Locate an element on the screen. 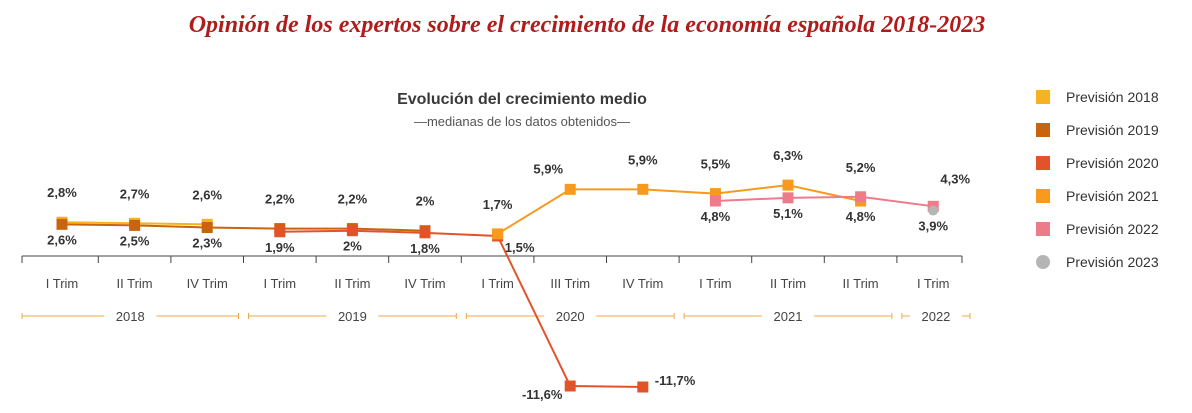 This screenshot has width=1192, height=413. data-label: -11,7% is located at coordinates (675, 380).